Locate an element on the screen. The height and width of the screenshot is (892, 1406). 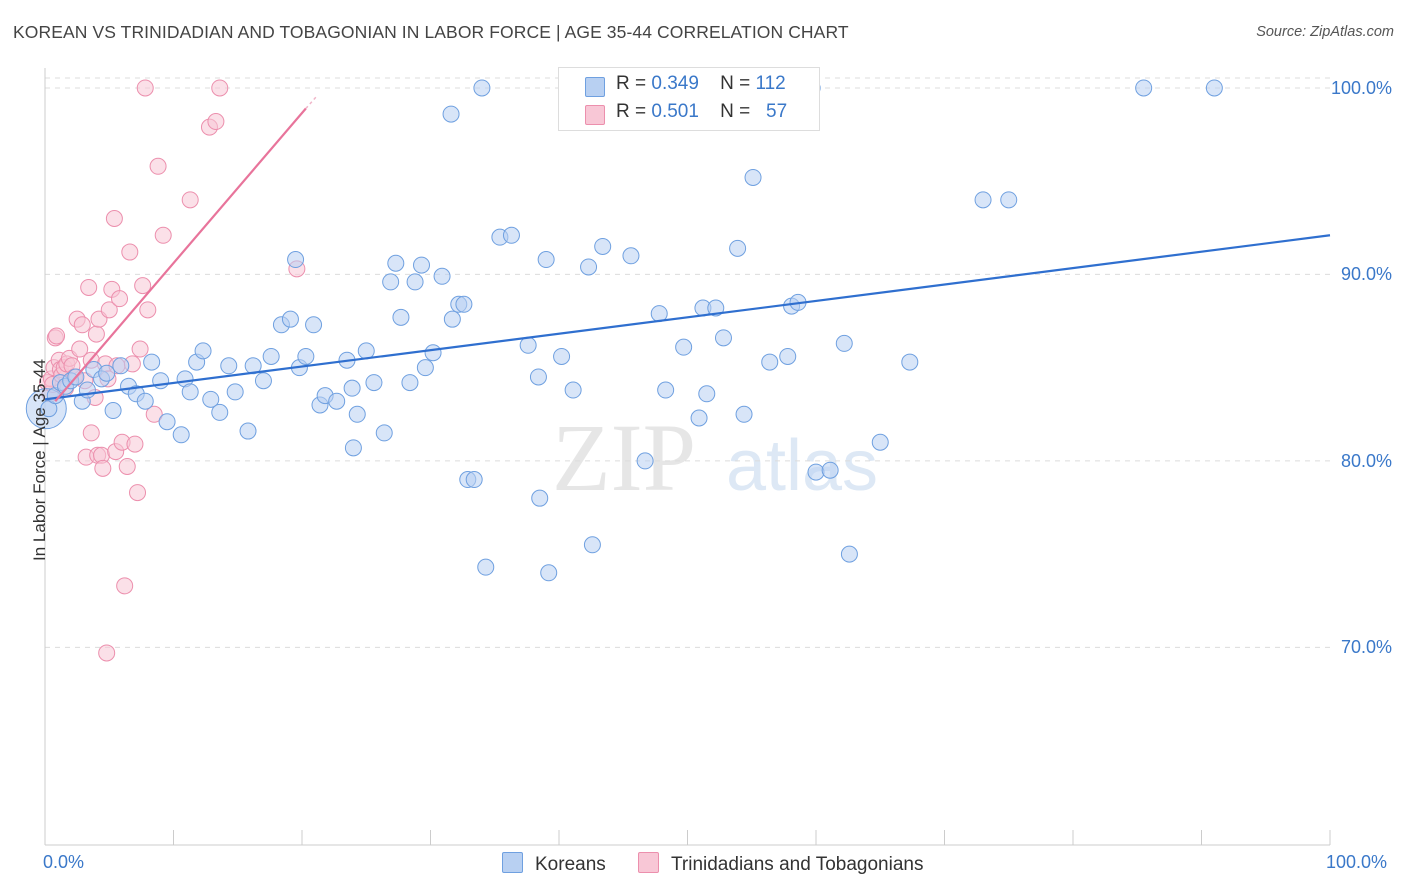
bottom-legend-label-koreans: Koreans is located at coordinates (570, 864).